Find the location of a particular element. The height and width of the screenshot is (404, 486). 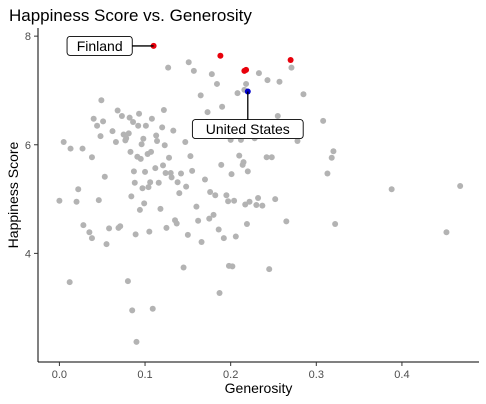

x-axis-title: Generosity is located at coordinates (259, 388).